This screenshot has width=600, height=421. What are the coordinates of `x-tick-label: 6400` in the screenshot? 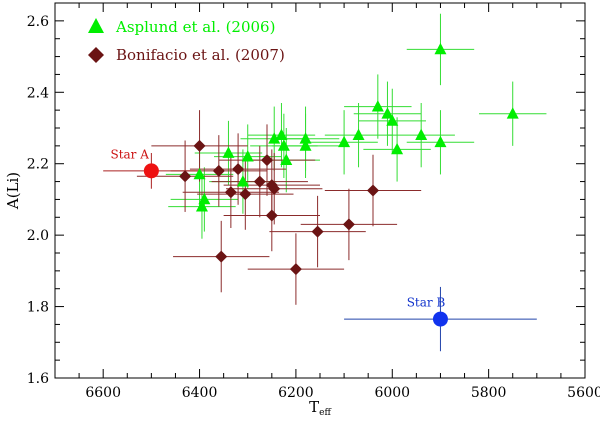 It's located at (200, 393).